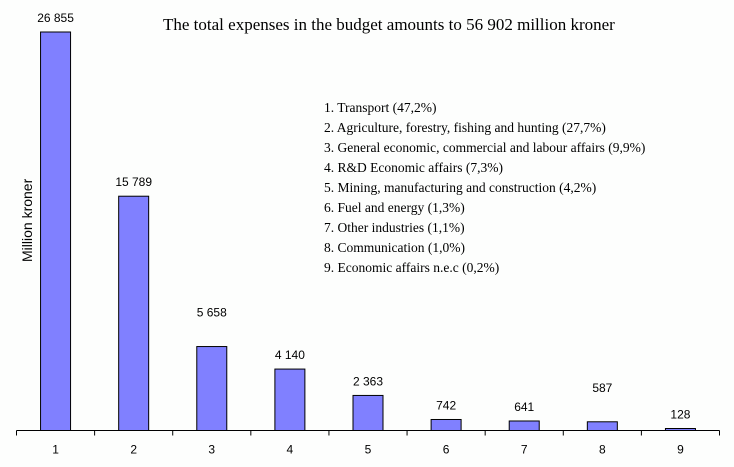 Image resolution: width=734 pixels, height=467 pixels. I want to click on tick-label-8: 8, so click(602, 450).